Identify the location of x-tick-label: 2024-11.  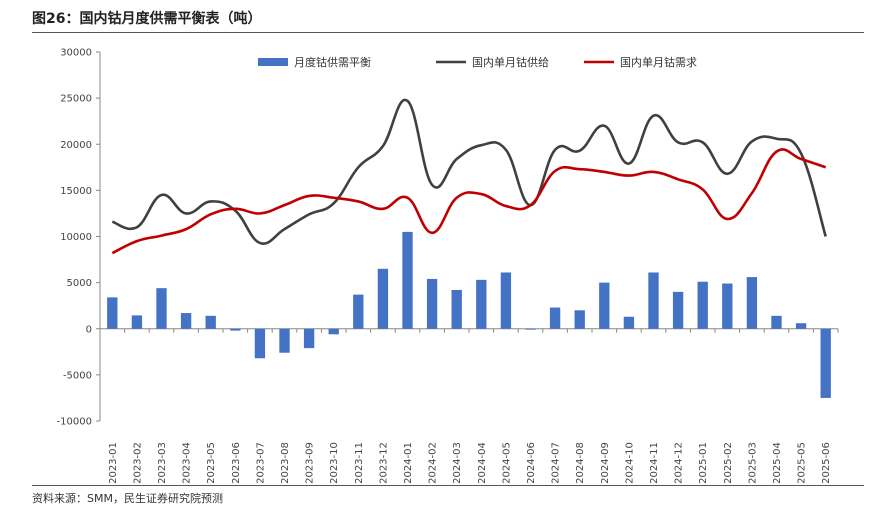
(654, 463).